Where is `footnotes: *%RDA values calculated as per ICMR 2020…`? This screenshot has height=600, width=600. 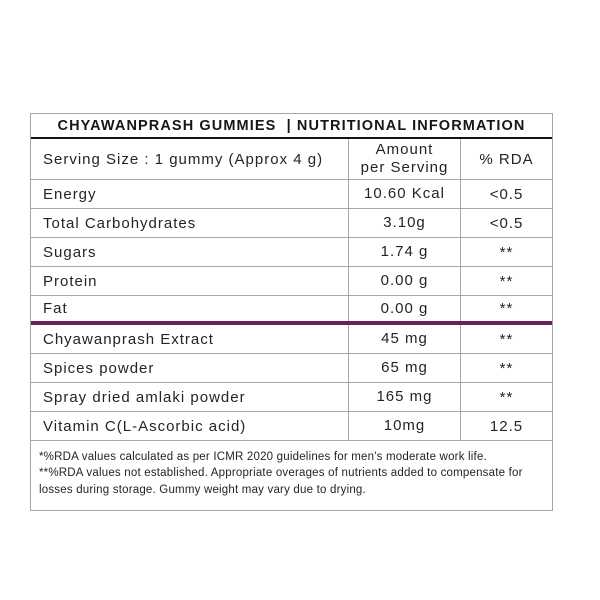 footnotes: *%RDA values calculated as per ICMR 2020… is located at coordinates (291, 475).